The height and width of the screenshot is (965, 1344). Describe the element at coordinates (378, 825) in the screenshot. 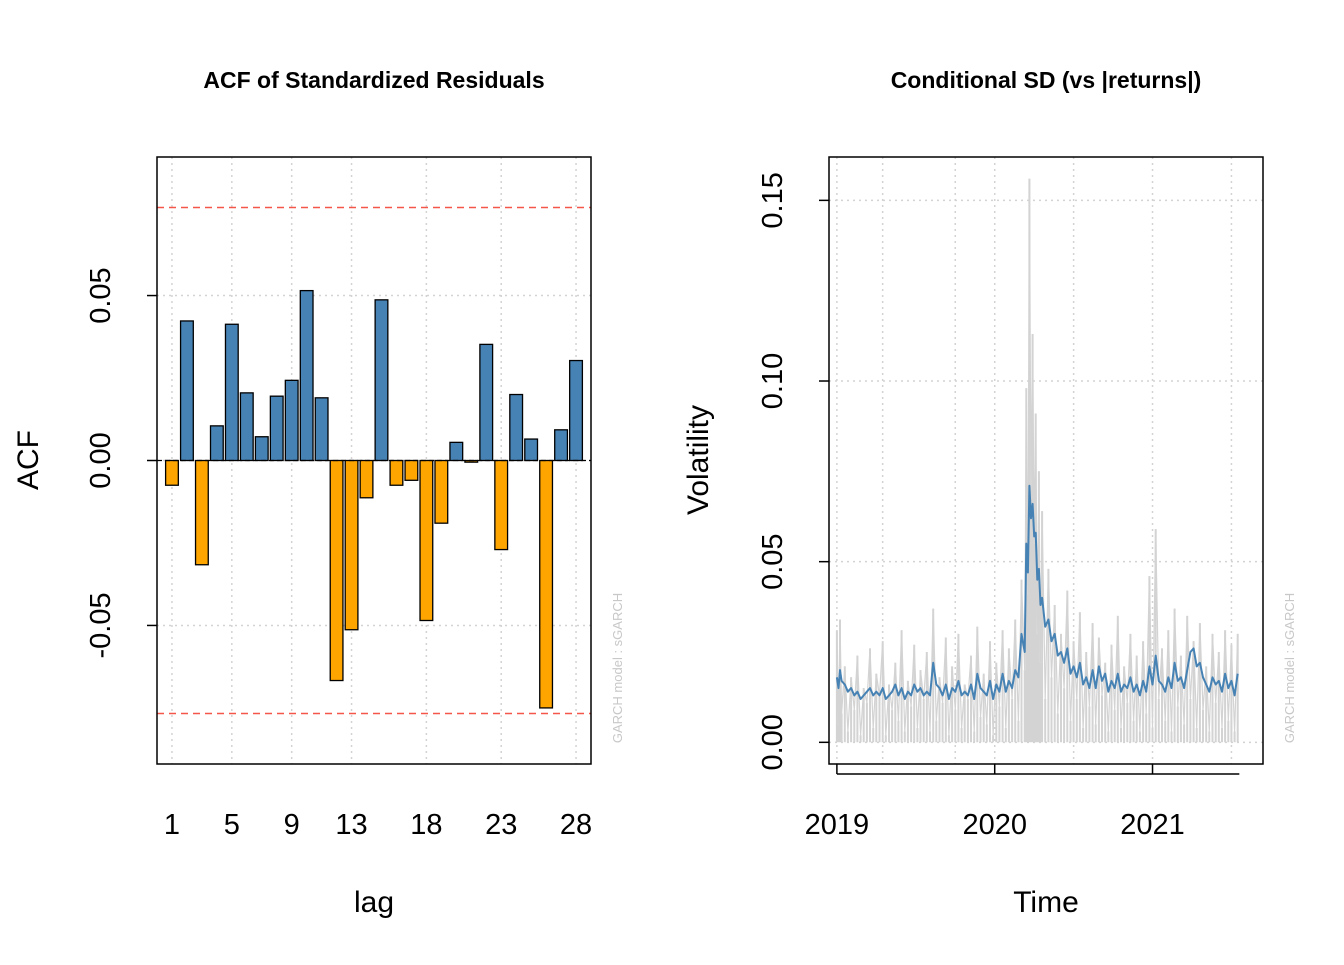

I see `acf-x-ticks: 1 5 9 13 18 23 28` at that location.